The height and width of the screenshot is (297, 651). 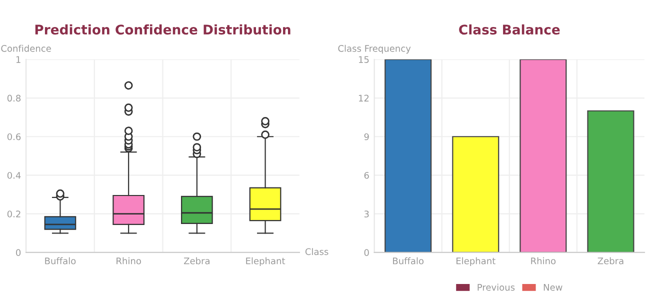 What do you see at coordinates (14, 136) in the screenshot?
I see `y-tick-label: 0.6` at bounding box center [14, 136].